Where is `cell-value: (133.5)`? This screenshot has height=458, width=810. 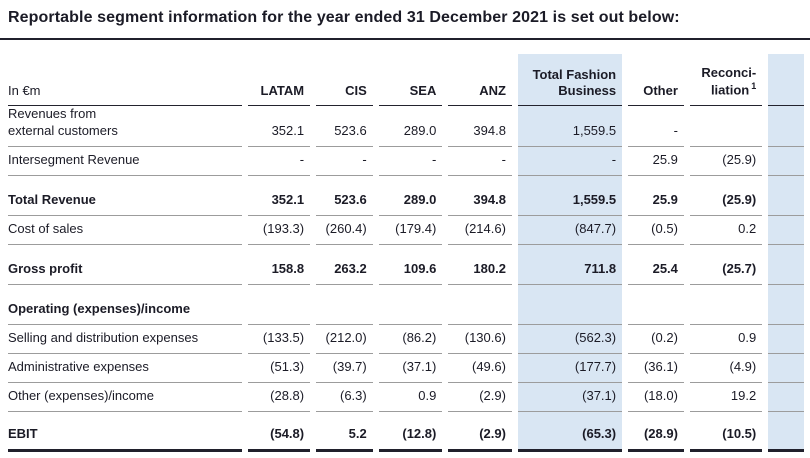 cell-value: (133.5) is located at coordinates (279, 339).